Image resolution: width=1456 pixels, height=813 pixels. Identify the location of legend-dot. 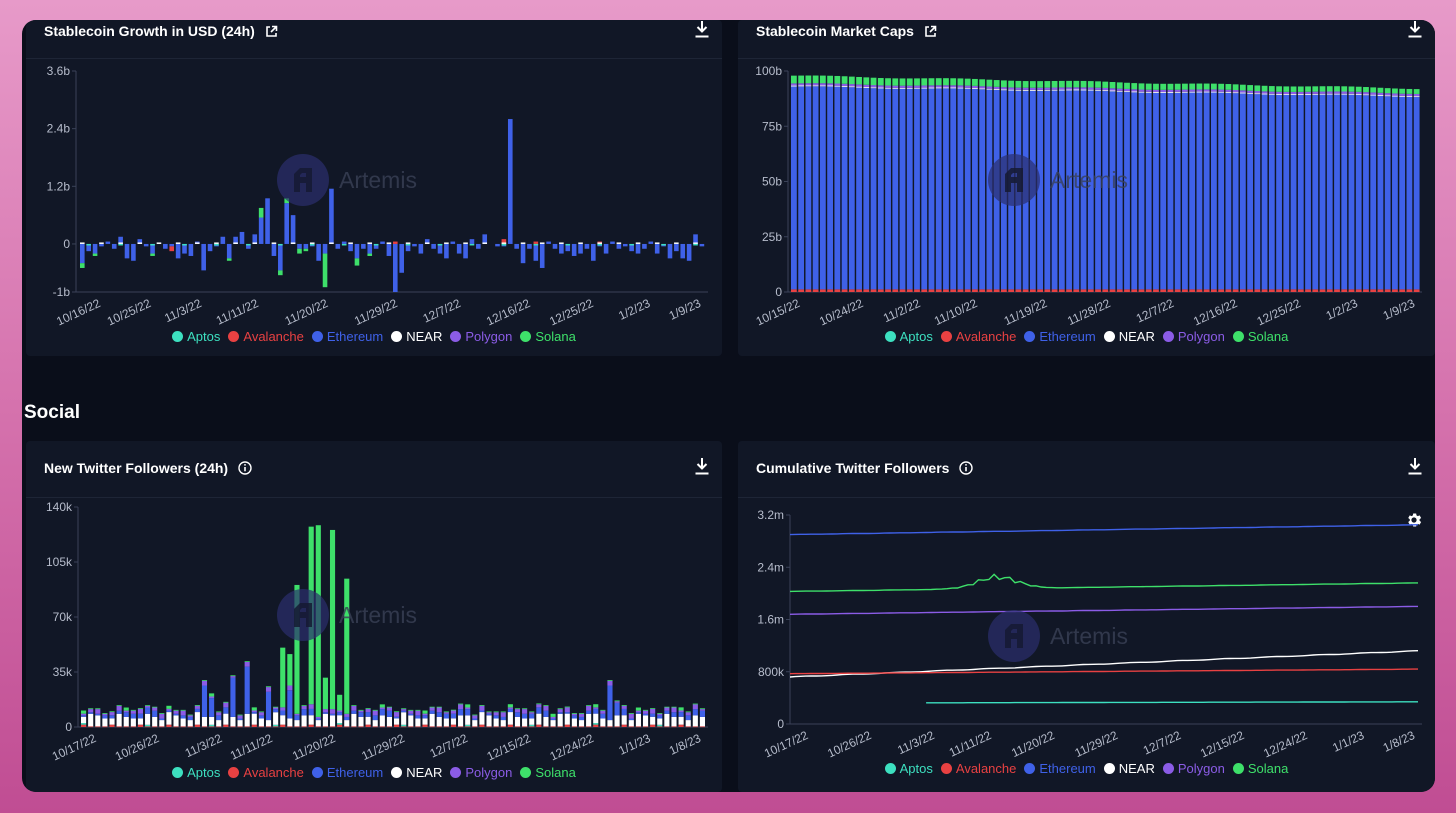
(526, 772).